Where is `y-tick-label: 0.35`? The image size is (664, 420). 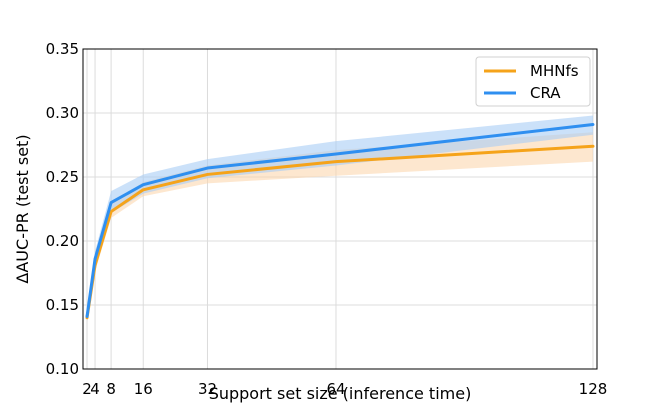 y-tick-label: 0.35 is located at coordinates (62, 49).